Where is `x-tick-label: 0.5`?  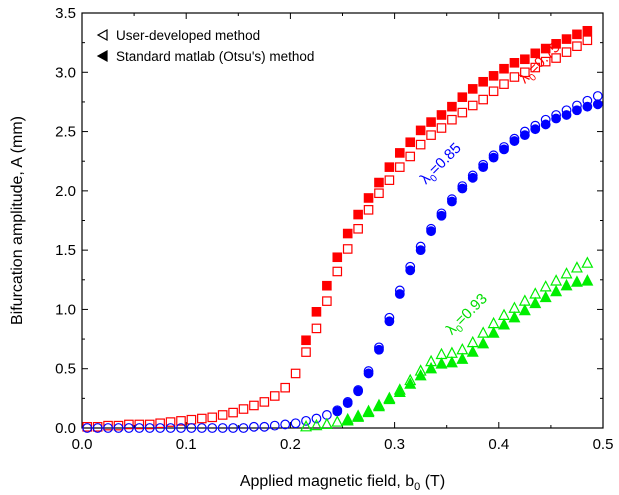
x-tick-label: 0.5 is located at coordinates (603, 444).